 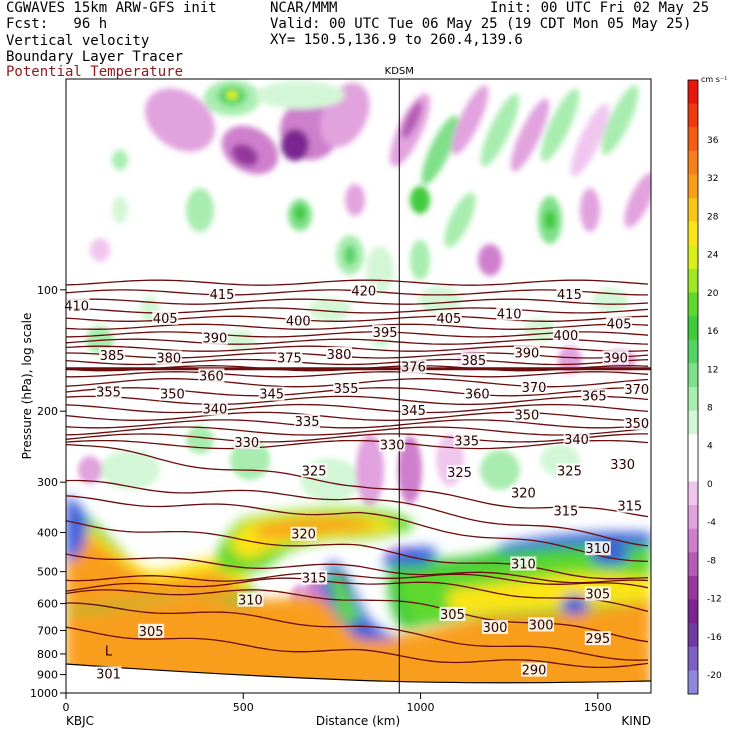 I want to click on theta-label: 310, so click(x=523, y=564).